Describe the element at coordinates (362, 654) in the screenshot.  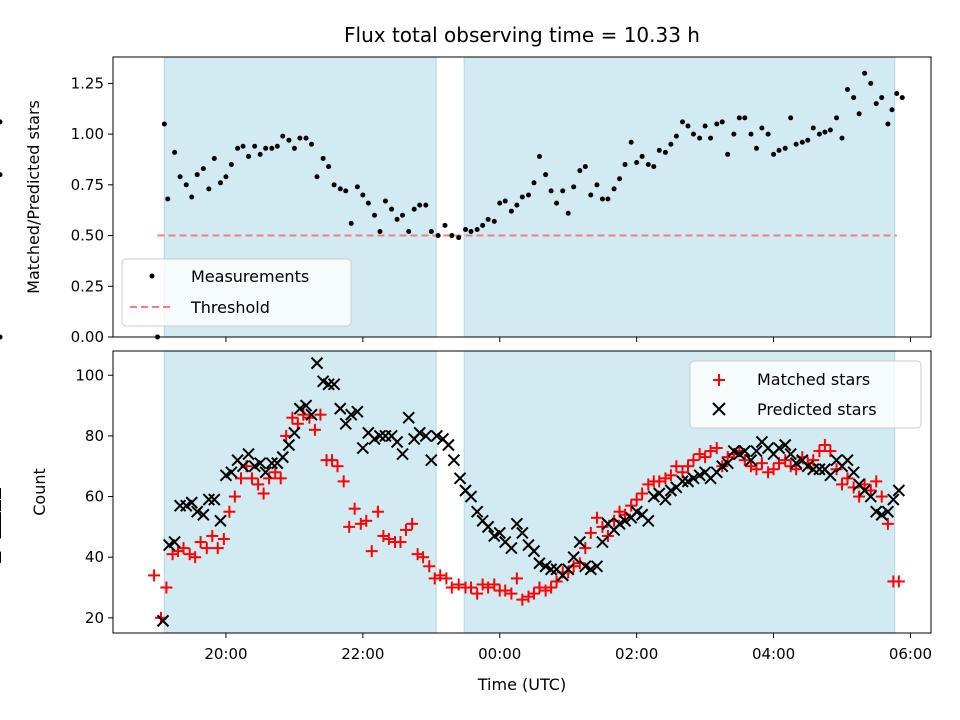
I see `x-tick-label: 22:00` at that location.